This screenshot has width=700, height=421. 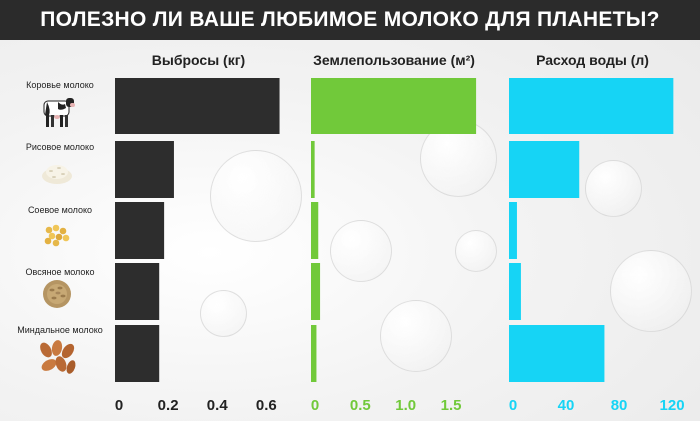 I want to click on bar-emissions-oat, so click(x=137, y=291).